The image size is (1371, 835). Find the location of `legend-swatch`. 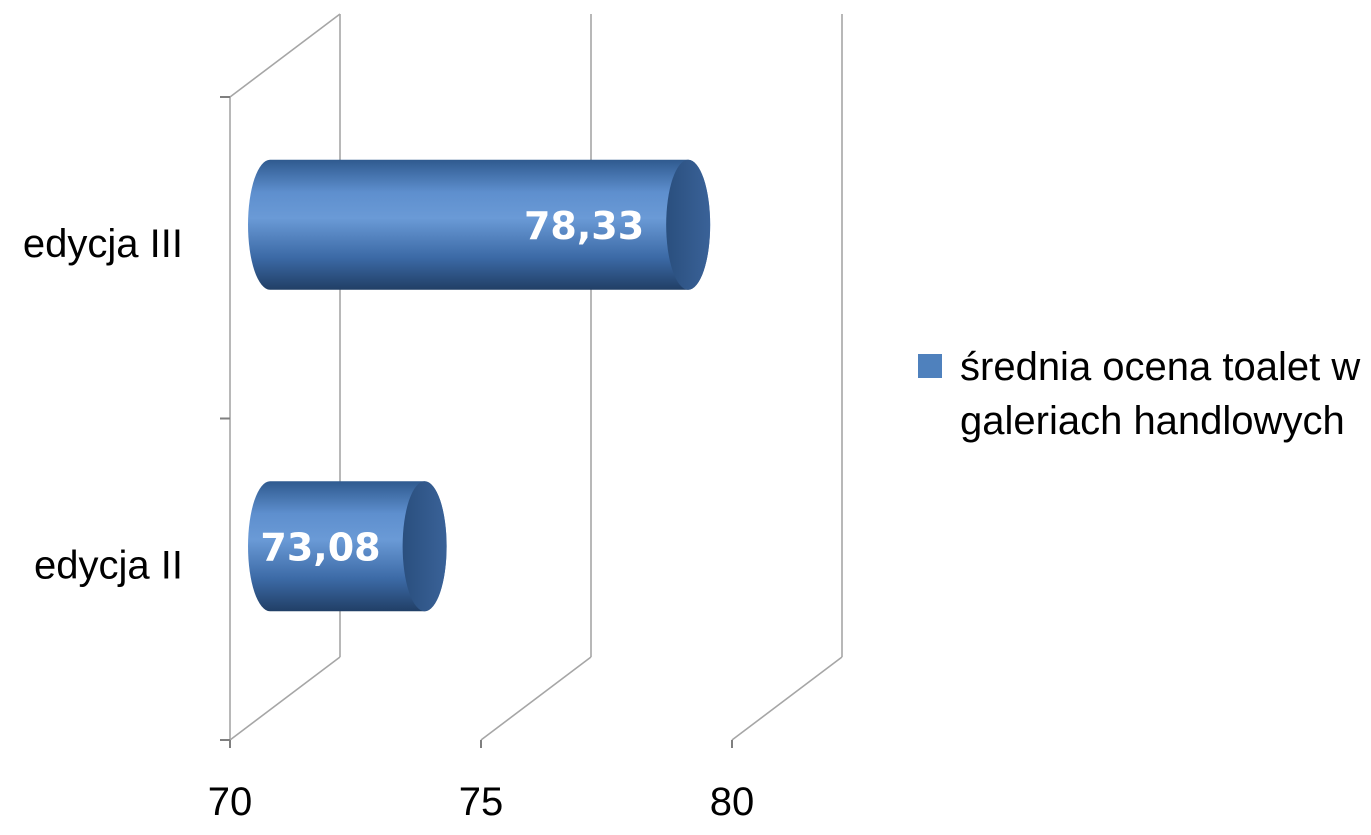

legend-swatch is located at coordinates (930, 366).